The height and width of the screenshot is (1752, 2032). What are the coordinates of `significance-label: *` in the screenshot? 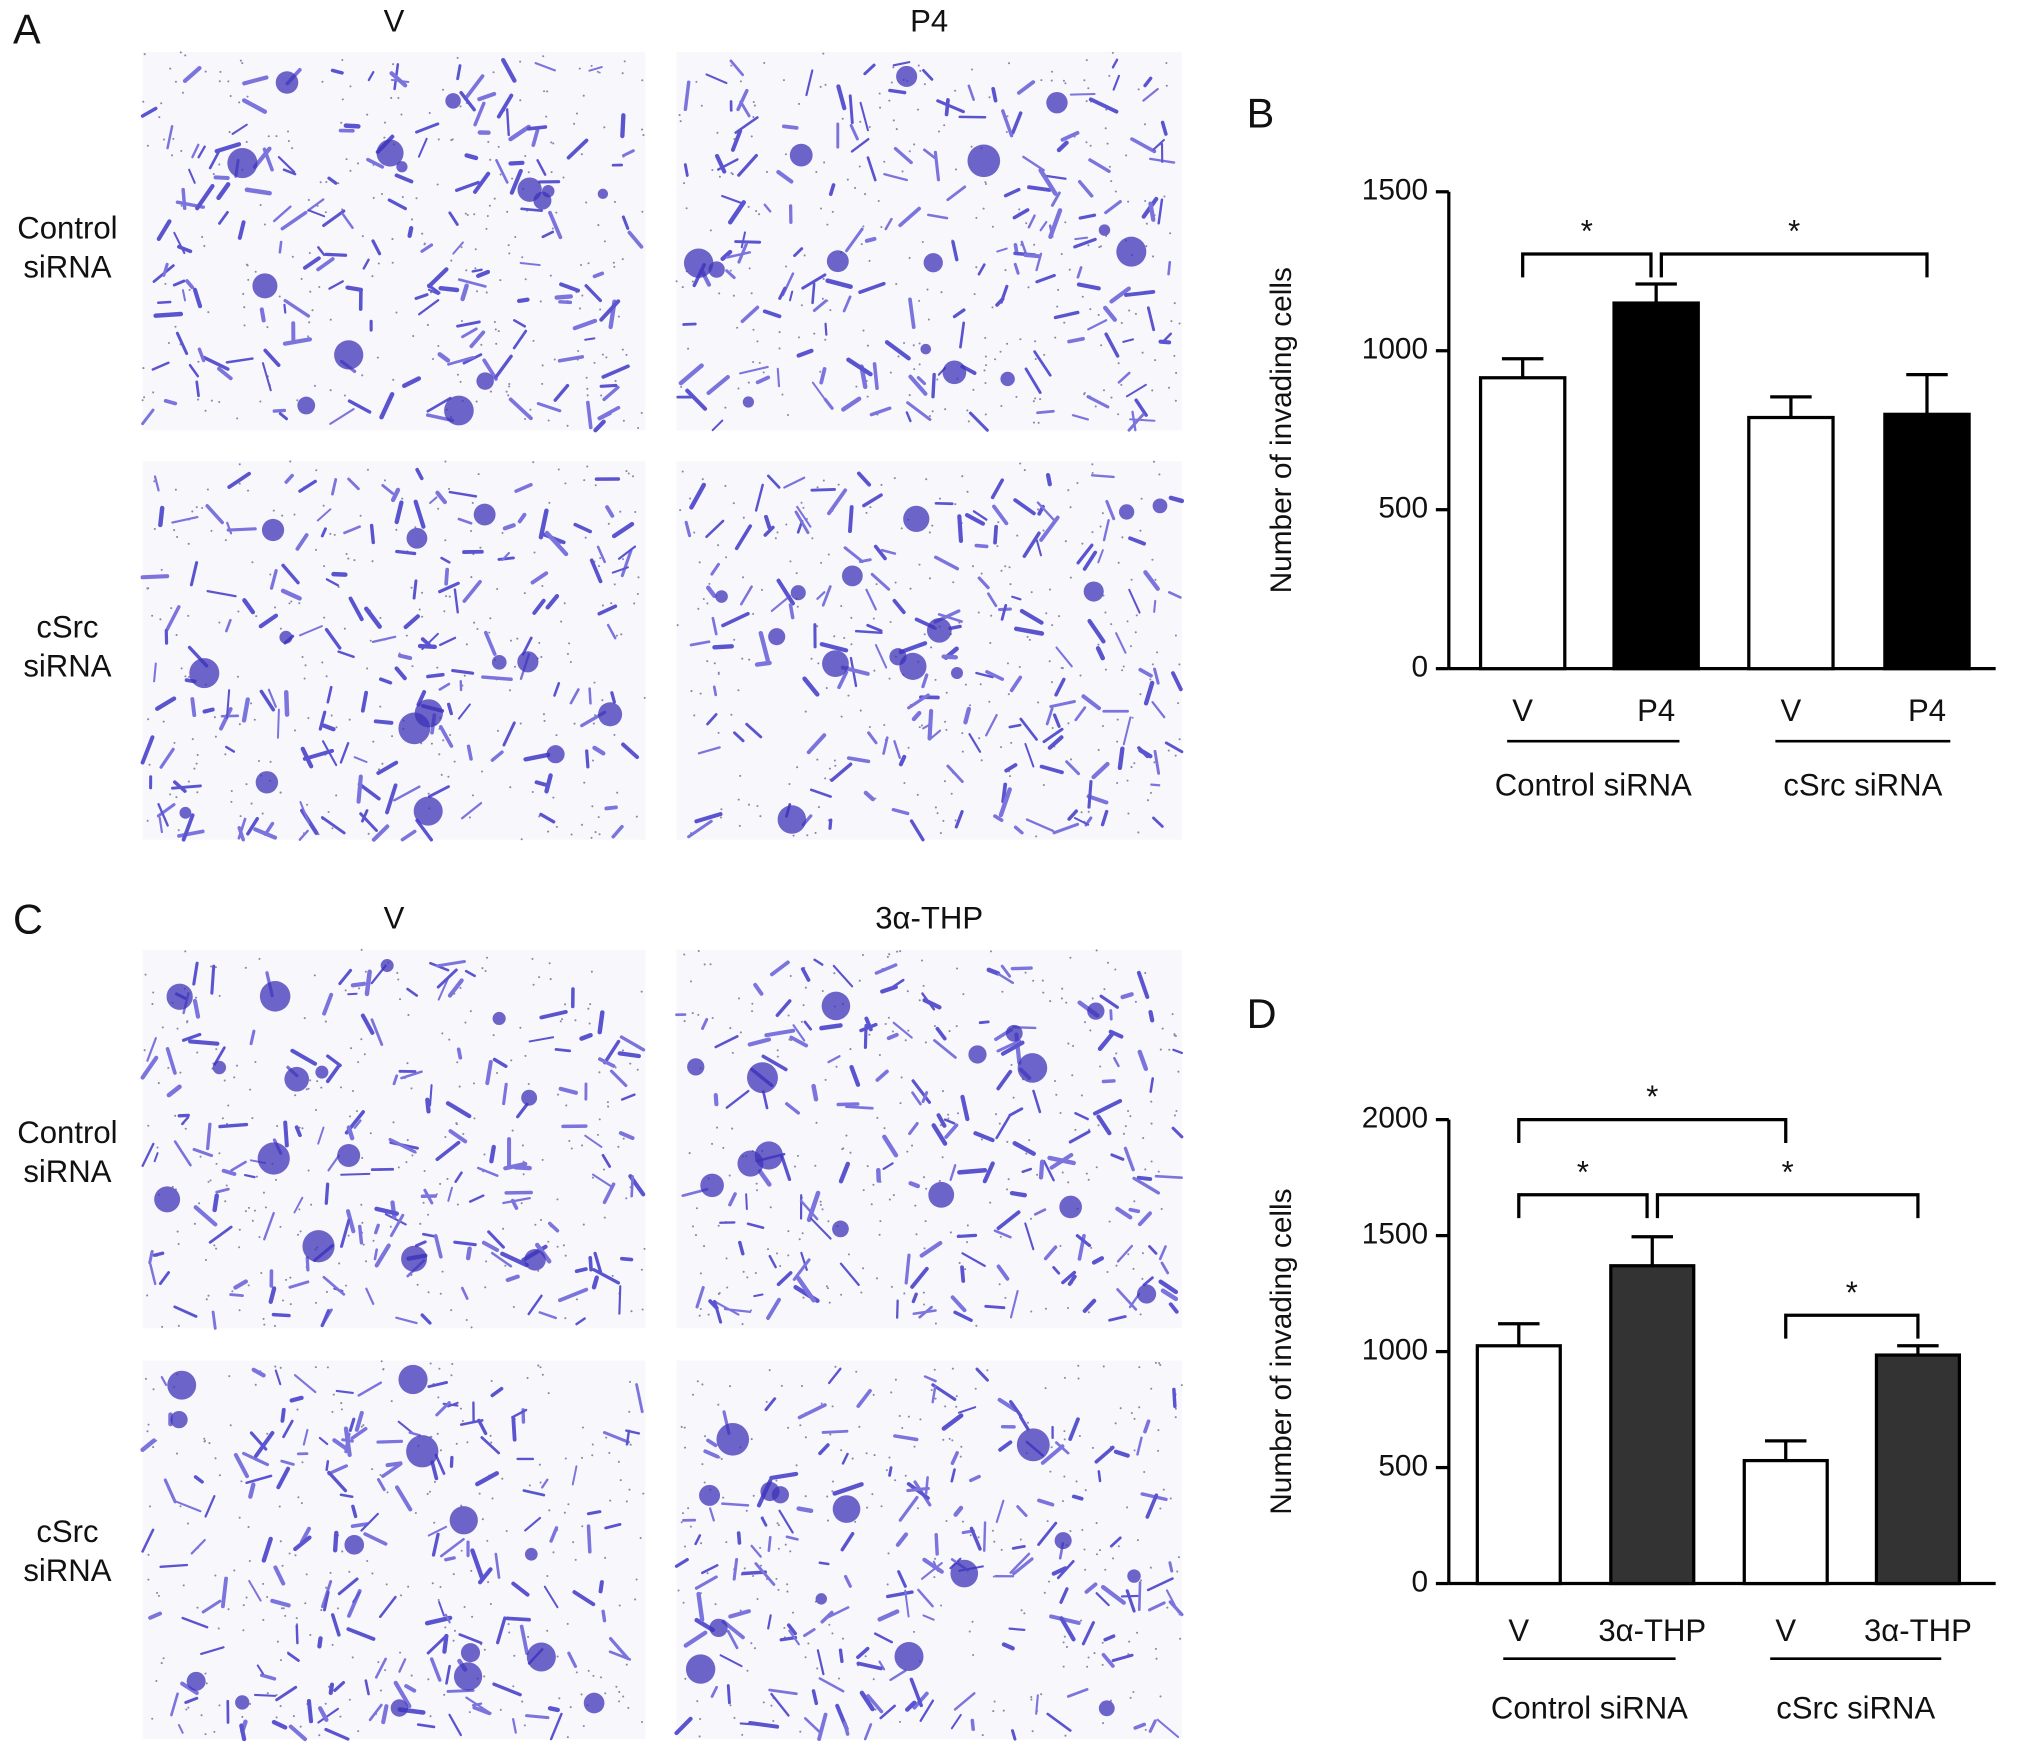 It's located at (1788, 1171).